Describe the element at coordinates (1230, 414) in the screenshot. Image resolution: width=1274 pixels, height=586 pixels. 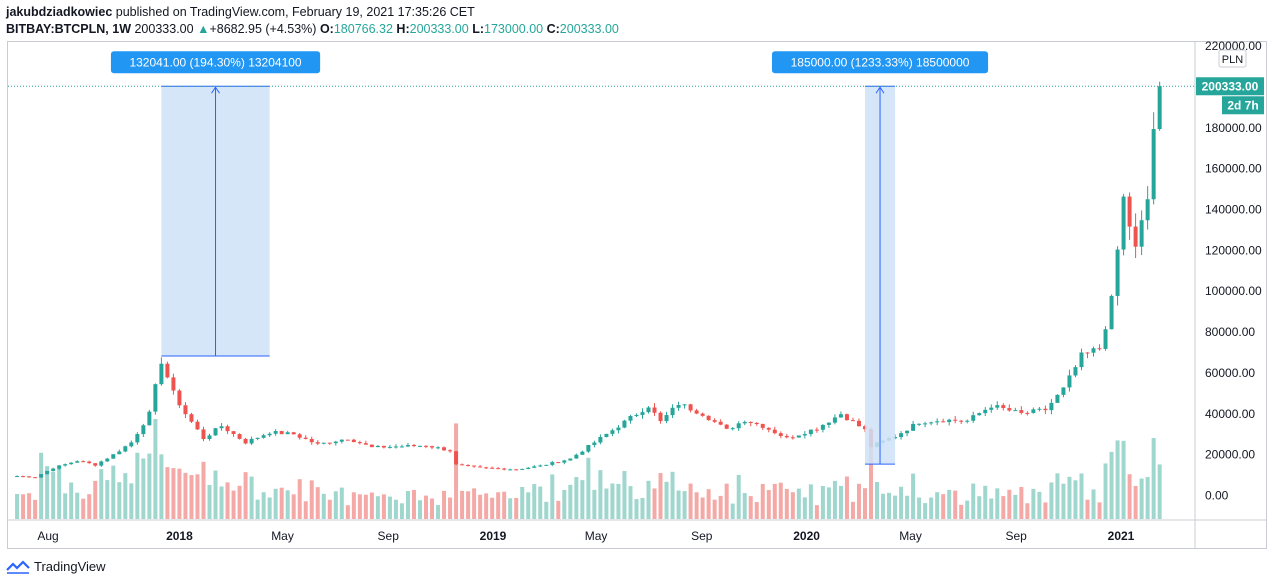
I see `price-tick-label: 40000.00` at that location.